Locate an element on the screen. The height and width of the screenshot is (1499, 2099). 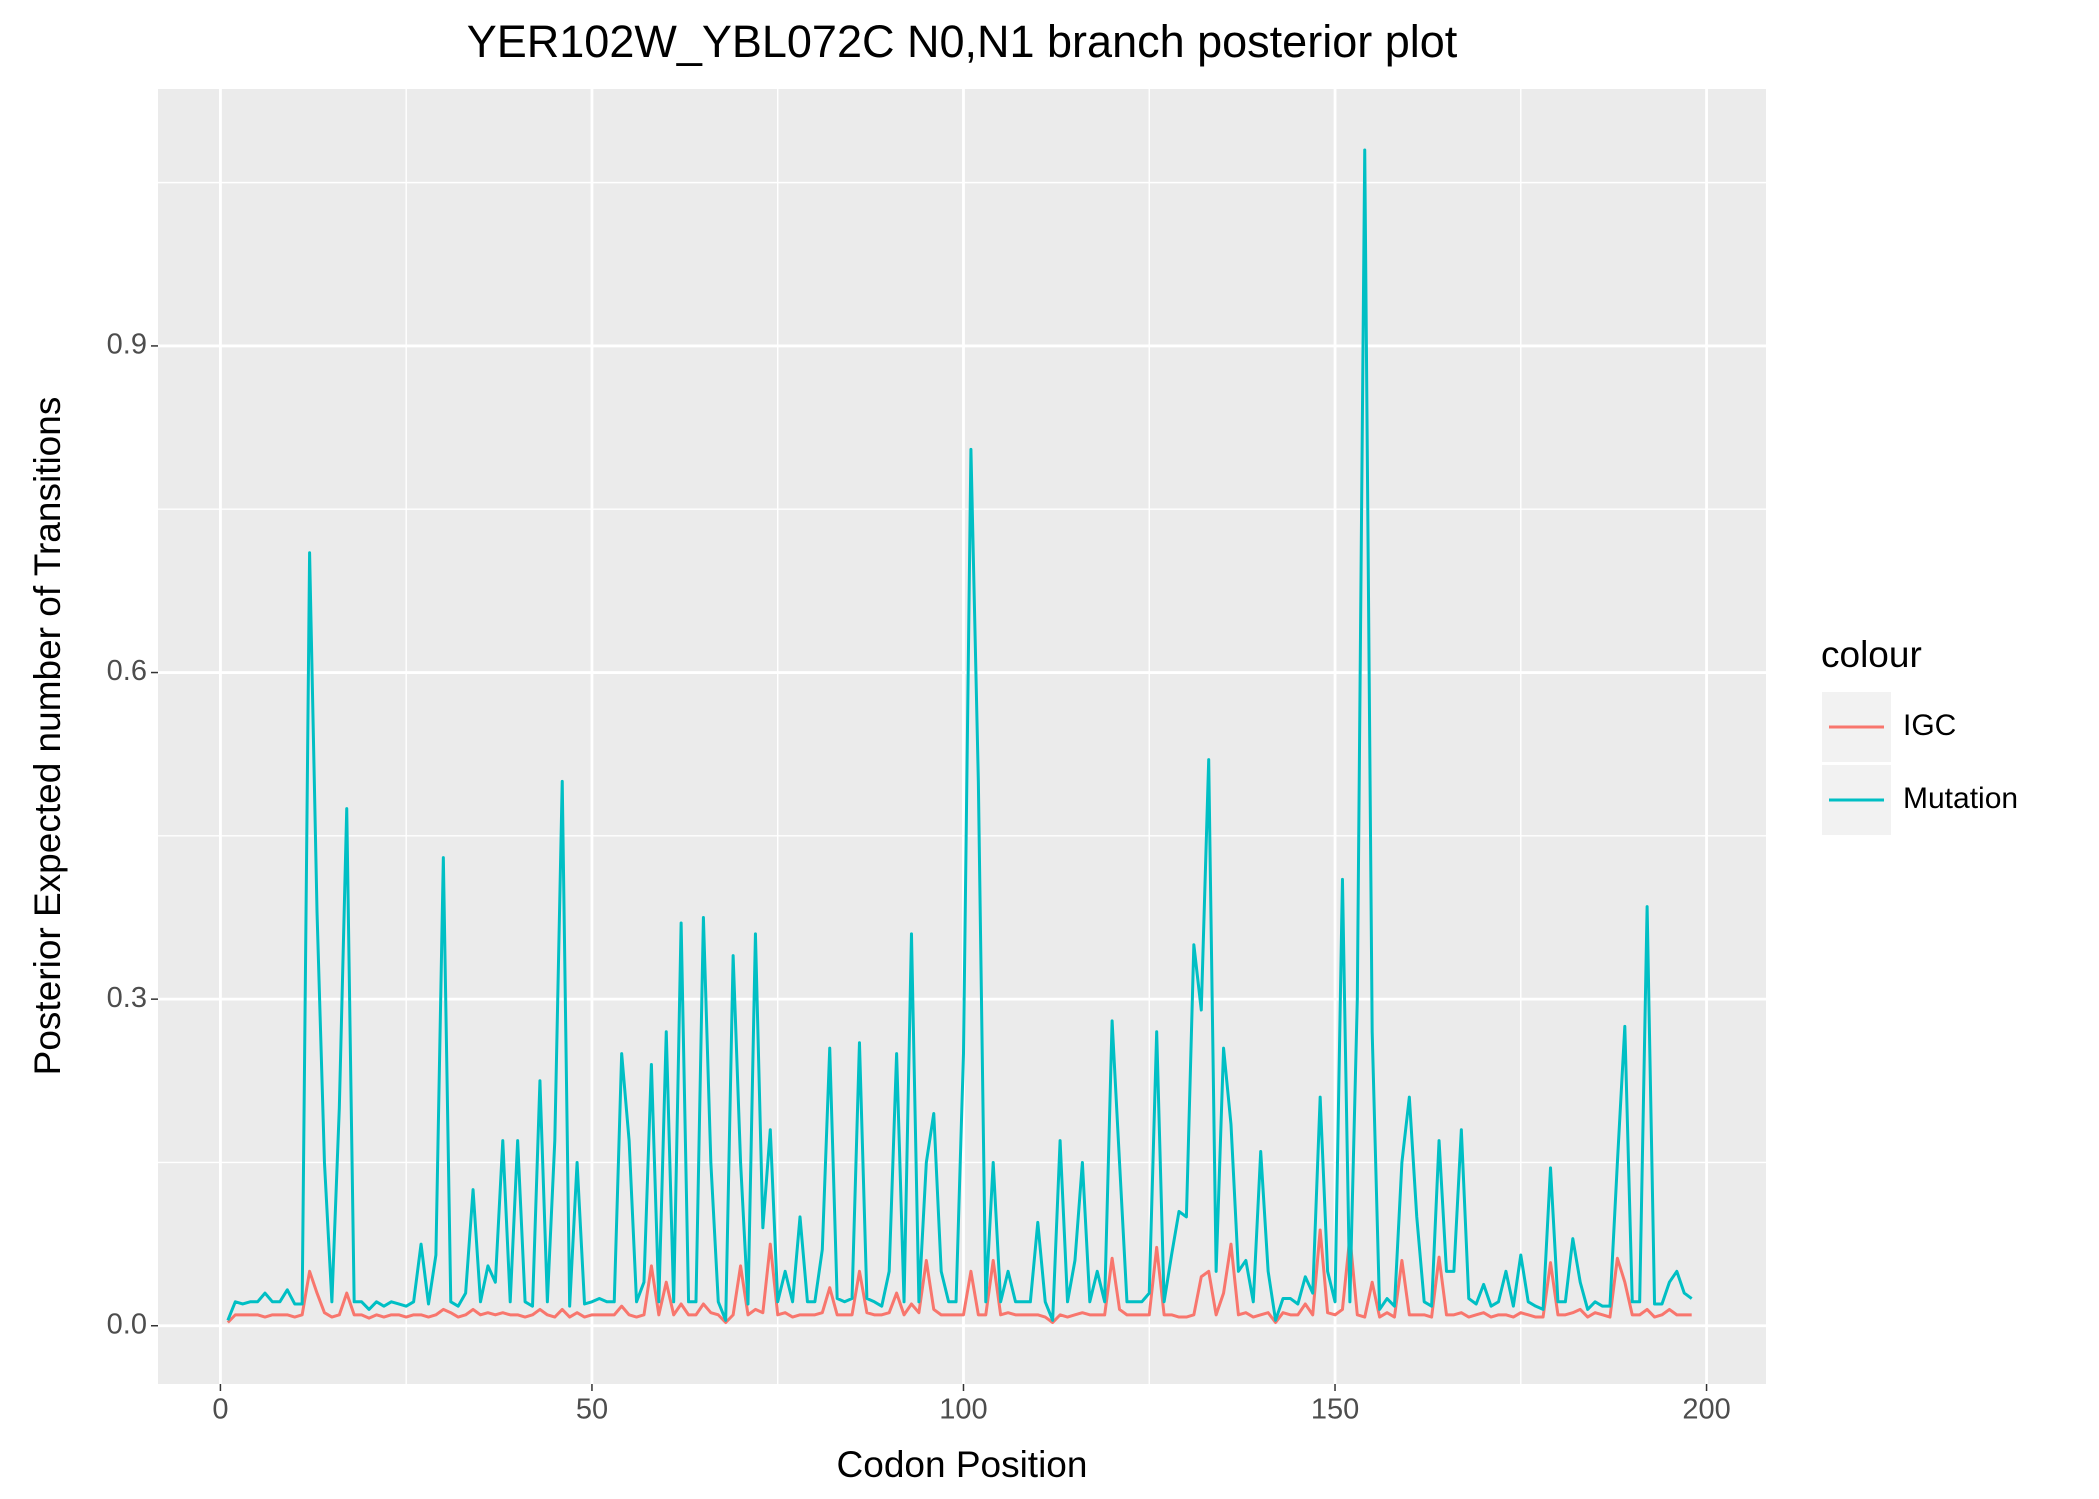
x-tick-label: 50 is located at coordinates (592, 1410).